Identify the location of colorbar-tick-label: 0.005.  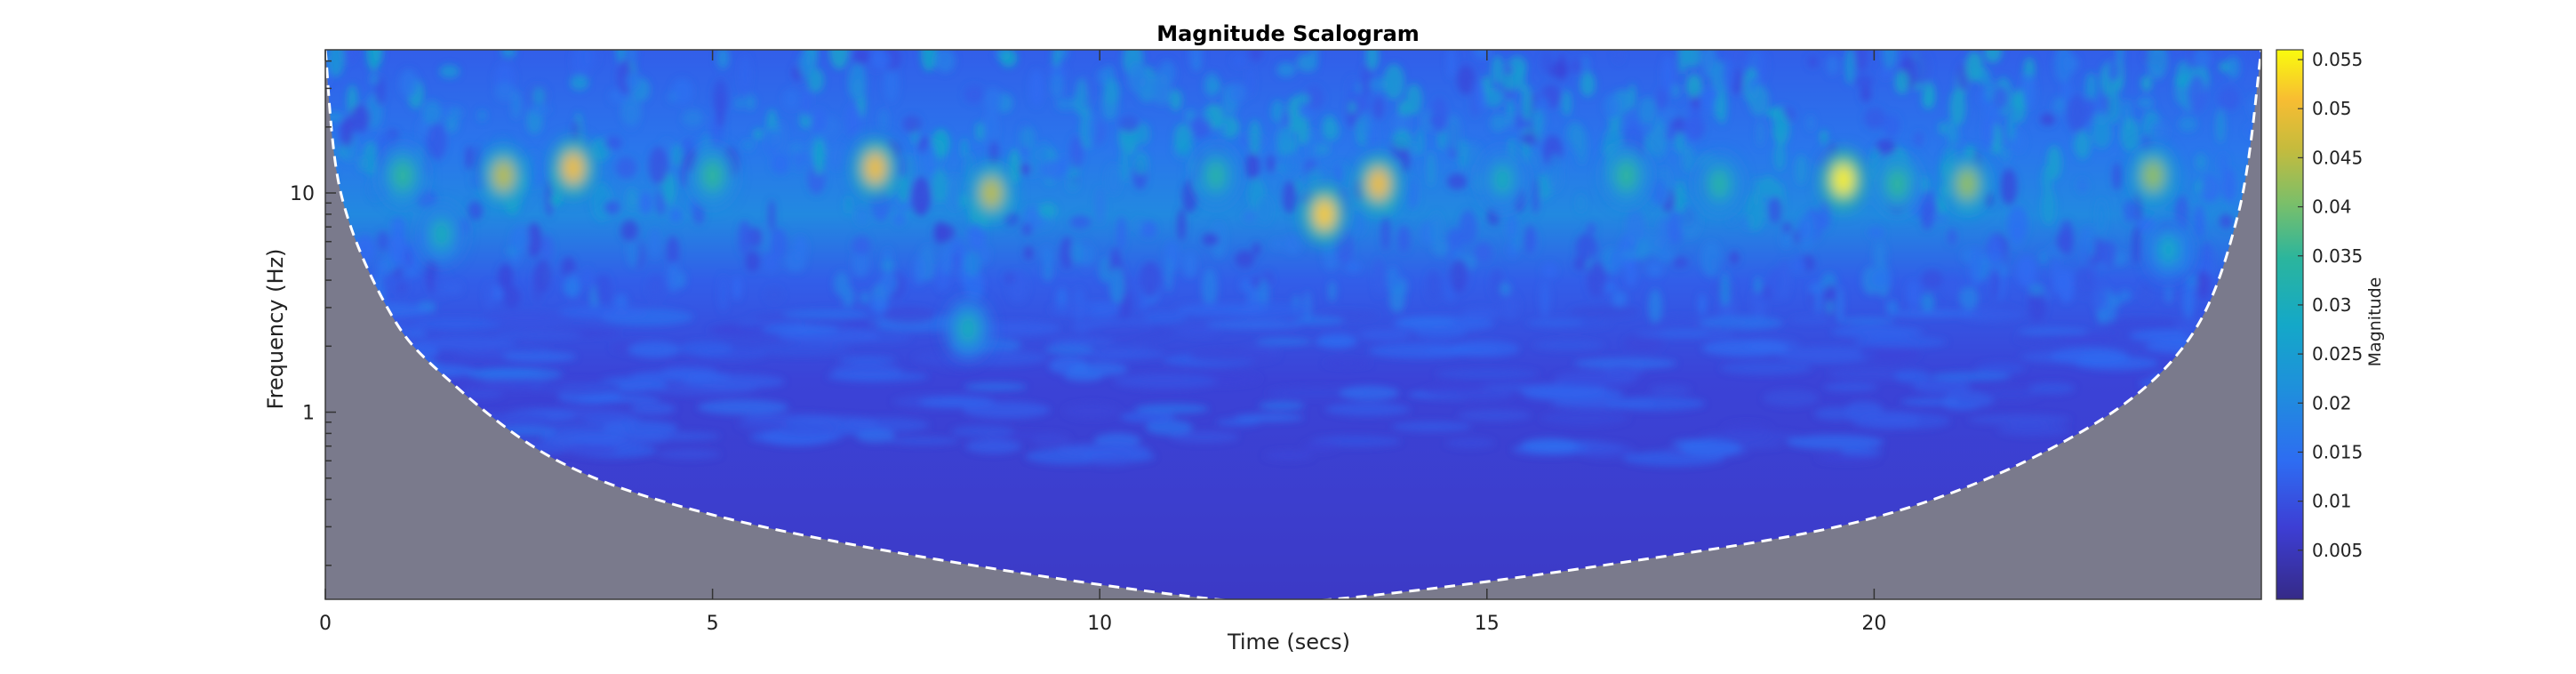
(2337, 551).